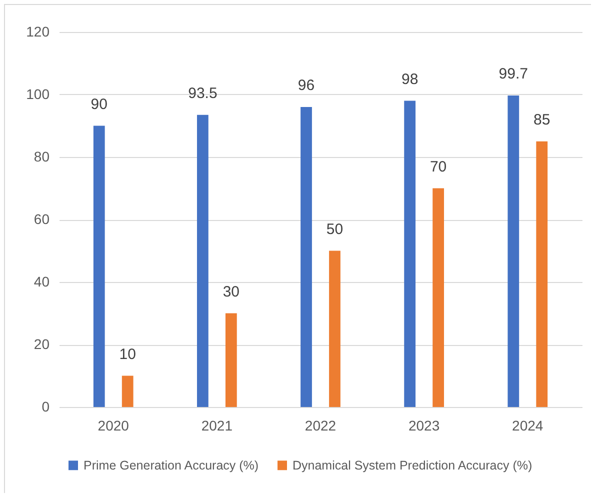 The image size is (597, 499). What do you see at coordinates (42, 156) in the screenshot?
I see `y-tick-label: 80` at bounding box center [42, 156].